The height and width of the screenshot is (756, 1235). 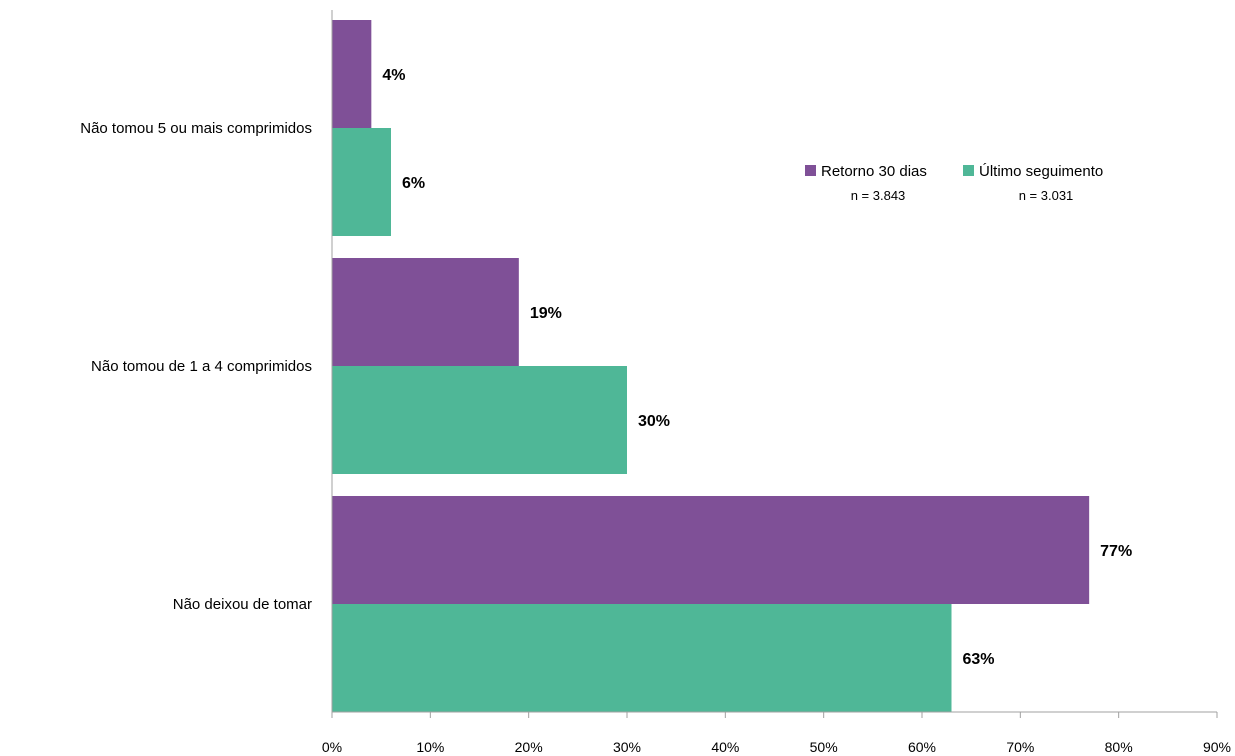 I want to click on data-label-ultimo-seguimento-2: 30%, so click(x=654, y=421).